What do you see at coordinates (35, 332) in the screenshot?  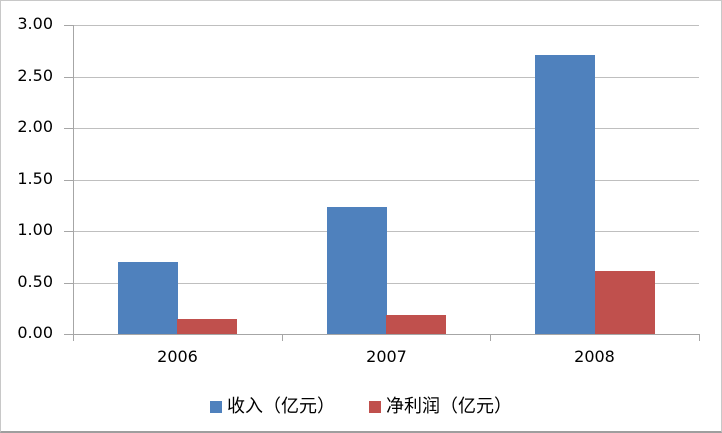 I see `y-tick-label: 0.00` at bounding box center [35, 332].